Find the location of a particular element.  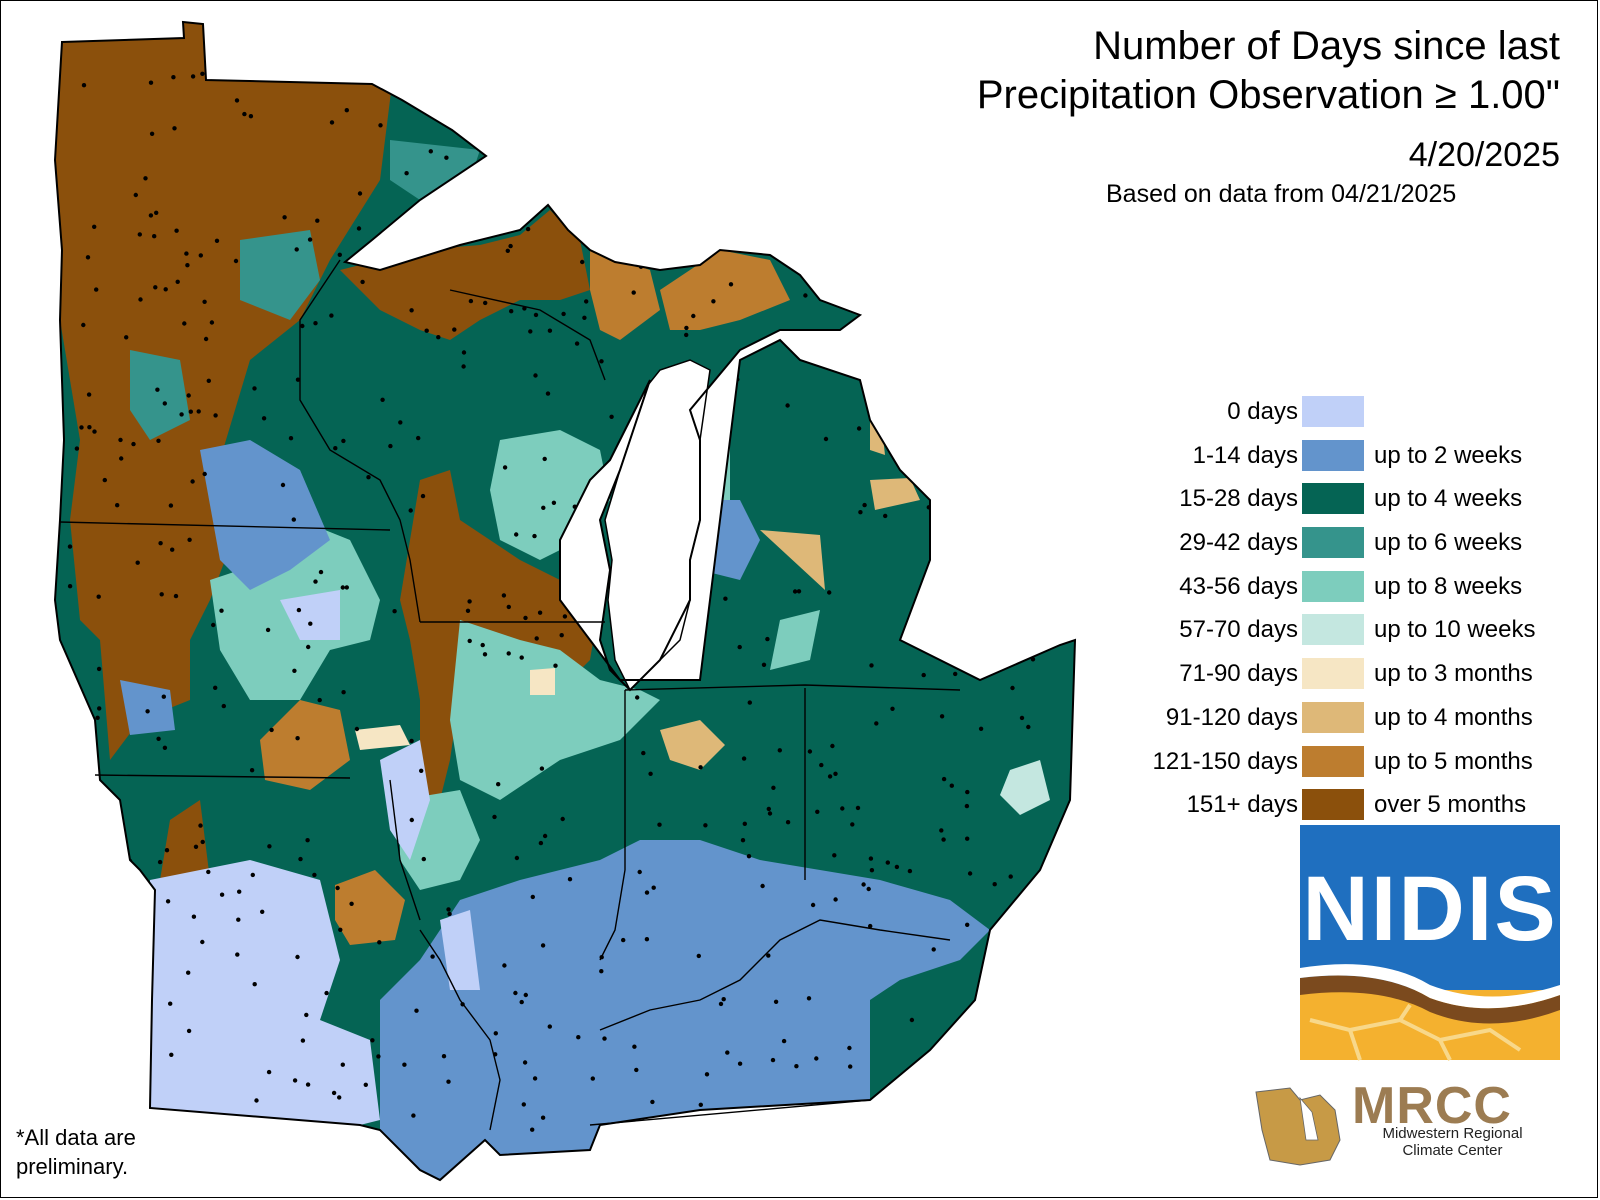

nidis-logo-text: NIDIS is located at coordinates (1430, 909).